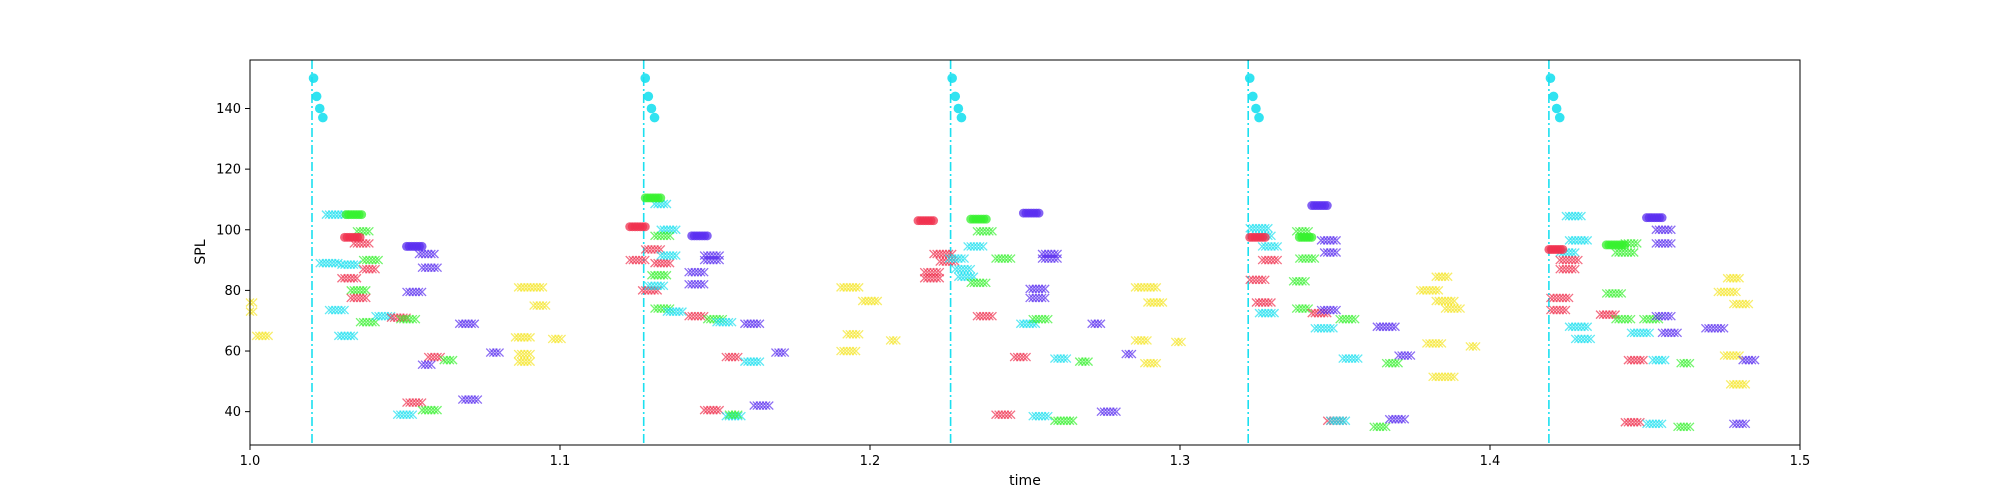 The width and height of the screenshot is (2000, 504). I want to click on x-tick-label: 1.4, so click(1490, 461).